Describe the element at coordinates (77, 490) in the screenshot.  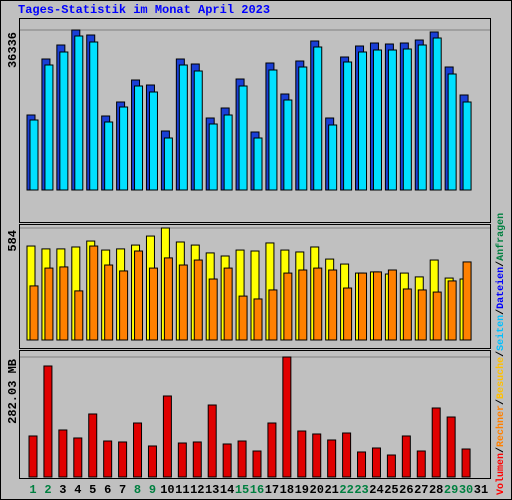
I see `x-tick-label: 4` at that location.